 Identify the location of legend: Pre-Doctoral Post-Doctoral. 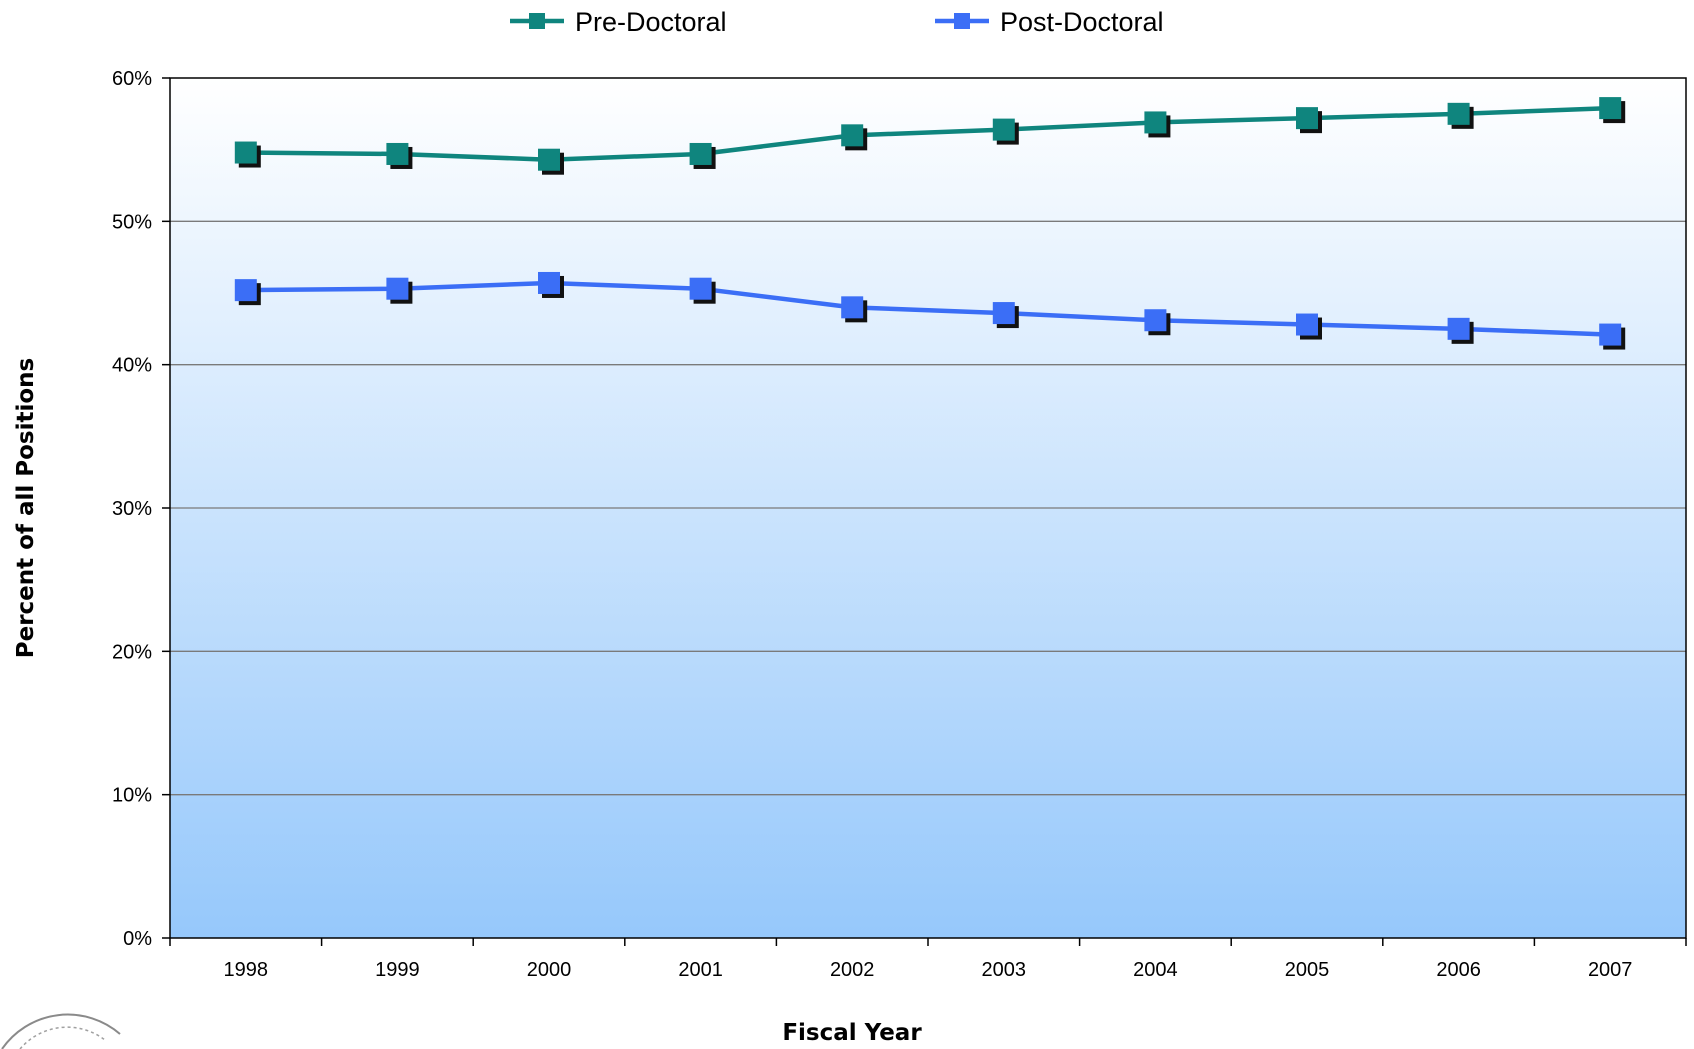
(837, 22).